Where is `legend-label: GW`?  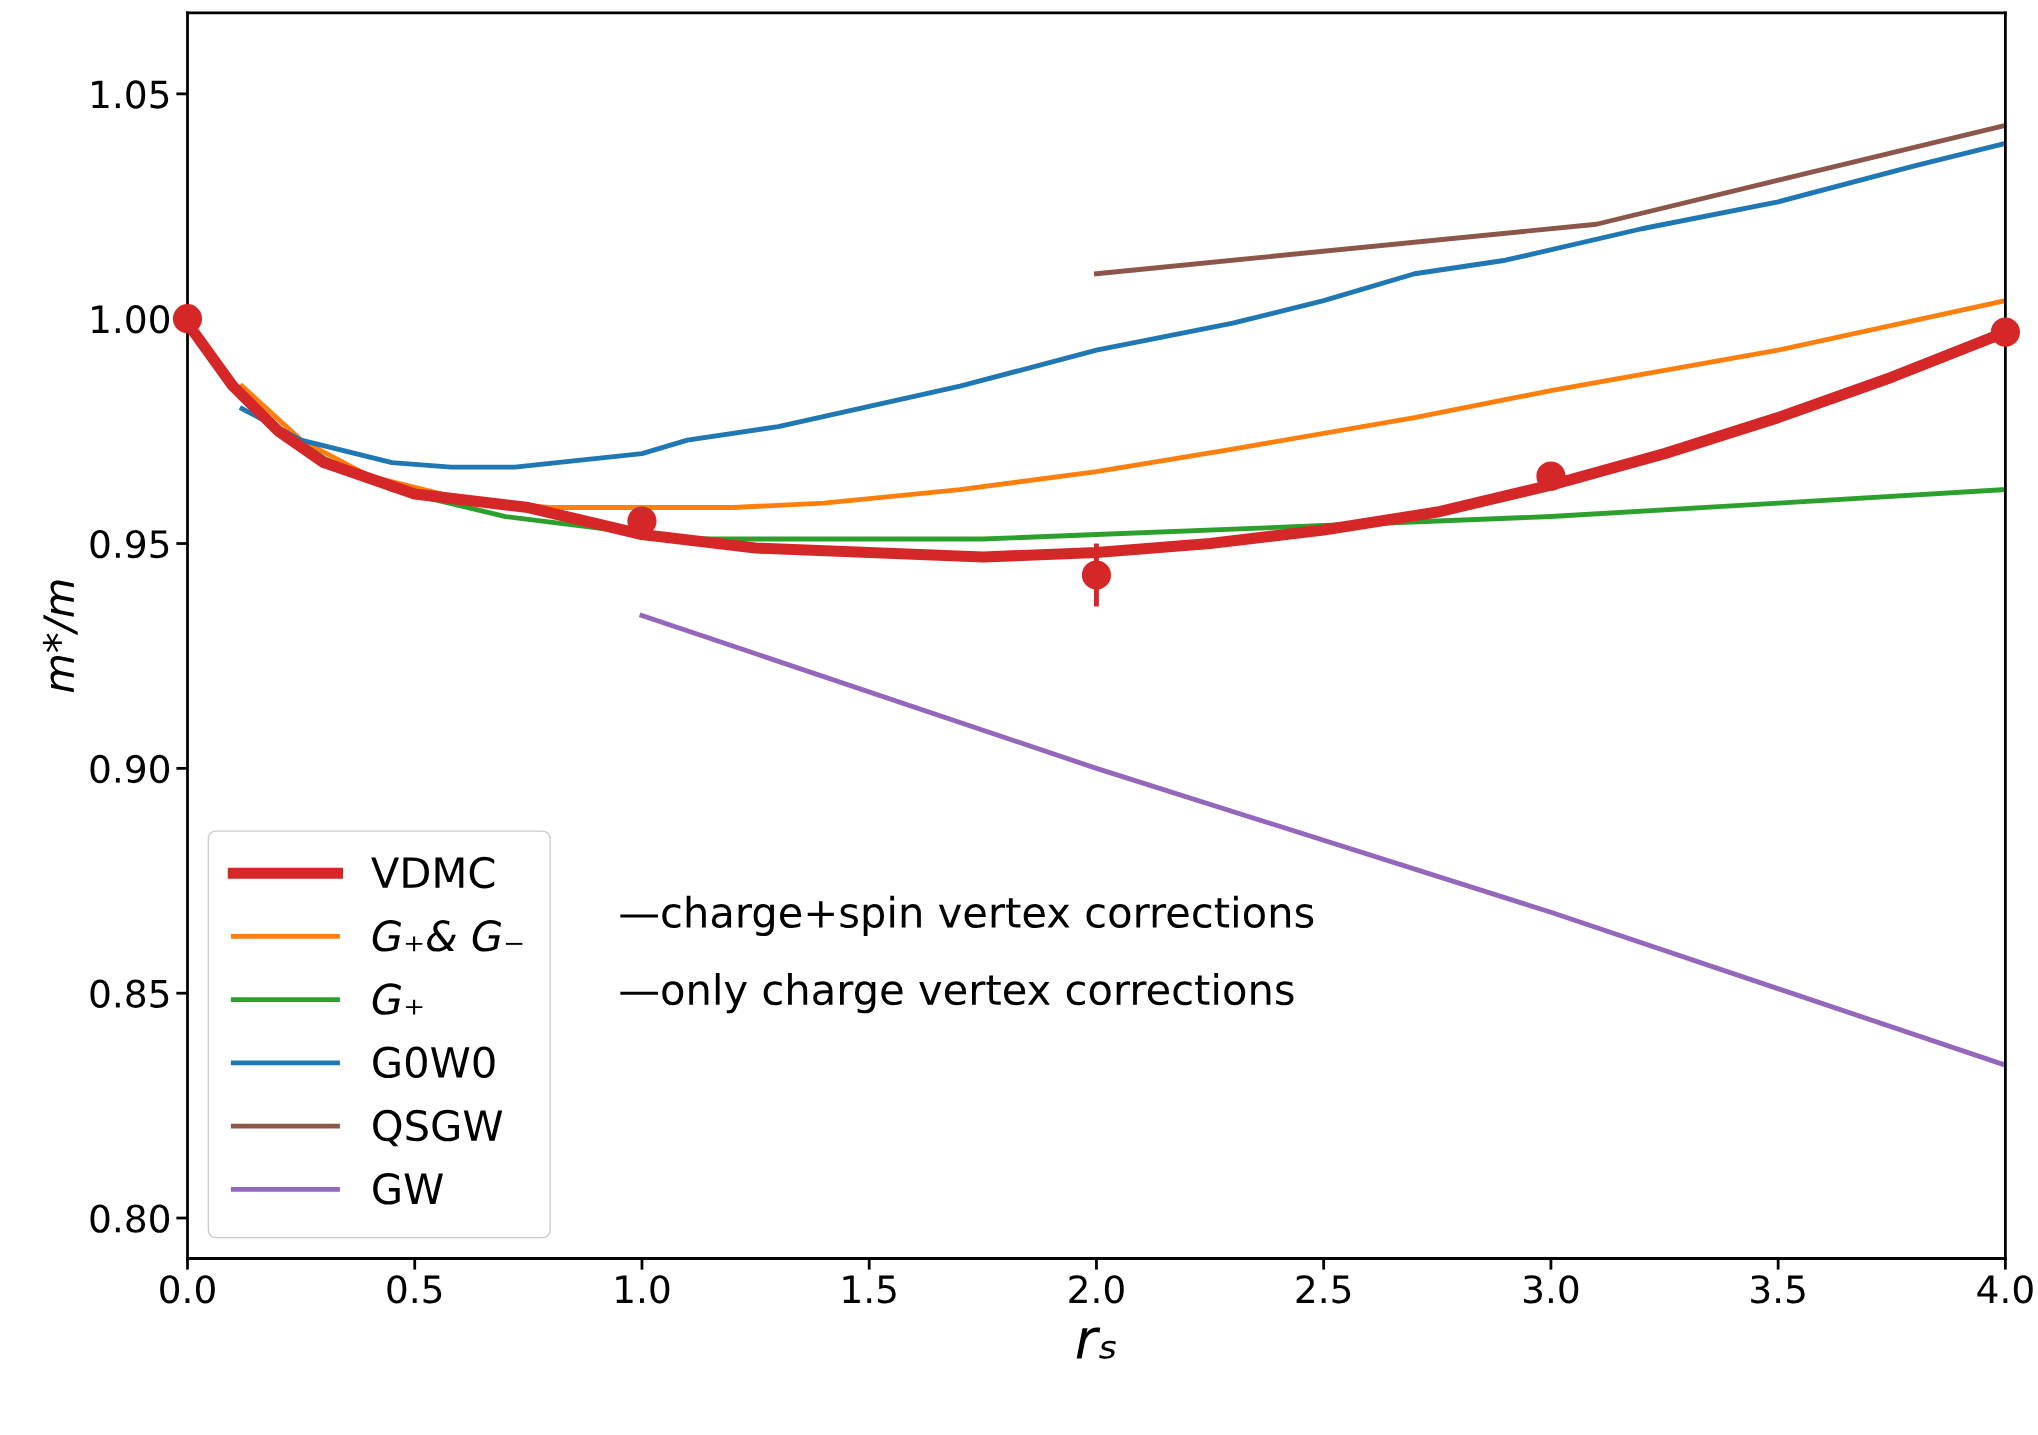 legend-label: GW is located at coordinates (408, 1189).